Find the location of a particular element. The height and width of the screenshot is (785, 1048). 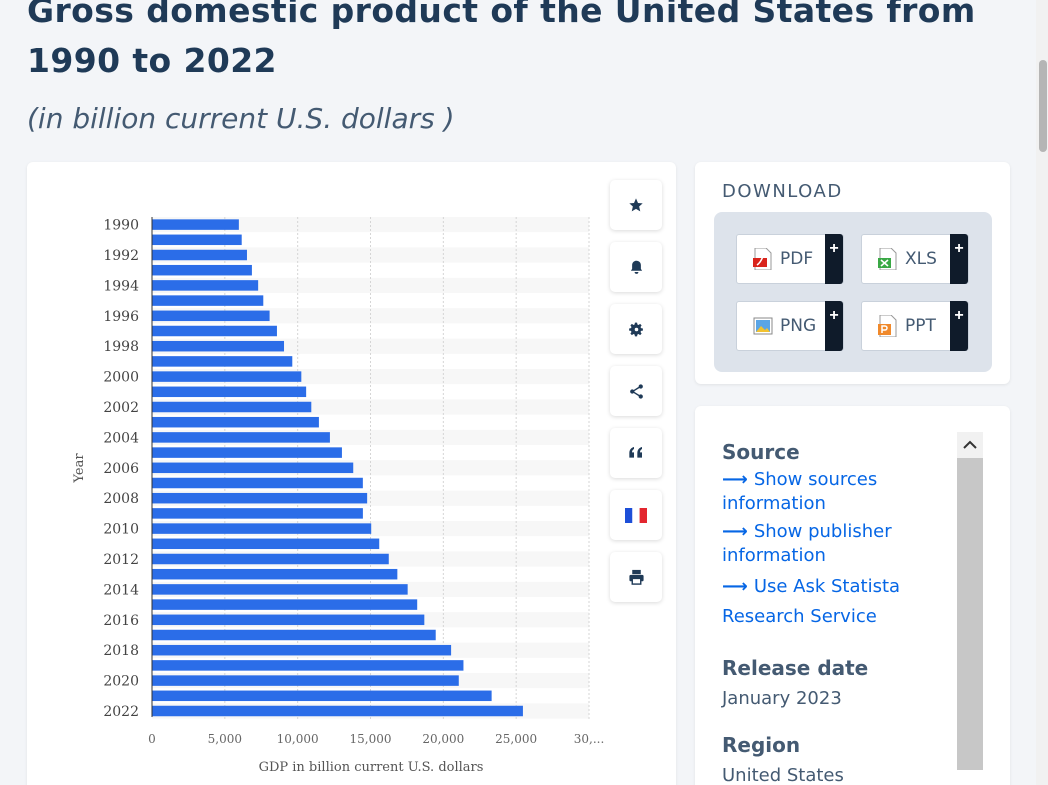

favorite-button is located at coordinates (636, 205).